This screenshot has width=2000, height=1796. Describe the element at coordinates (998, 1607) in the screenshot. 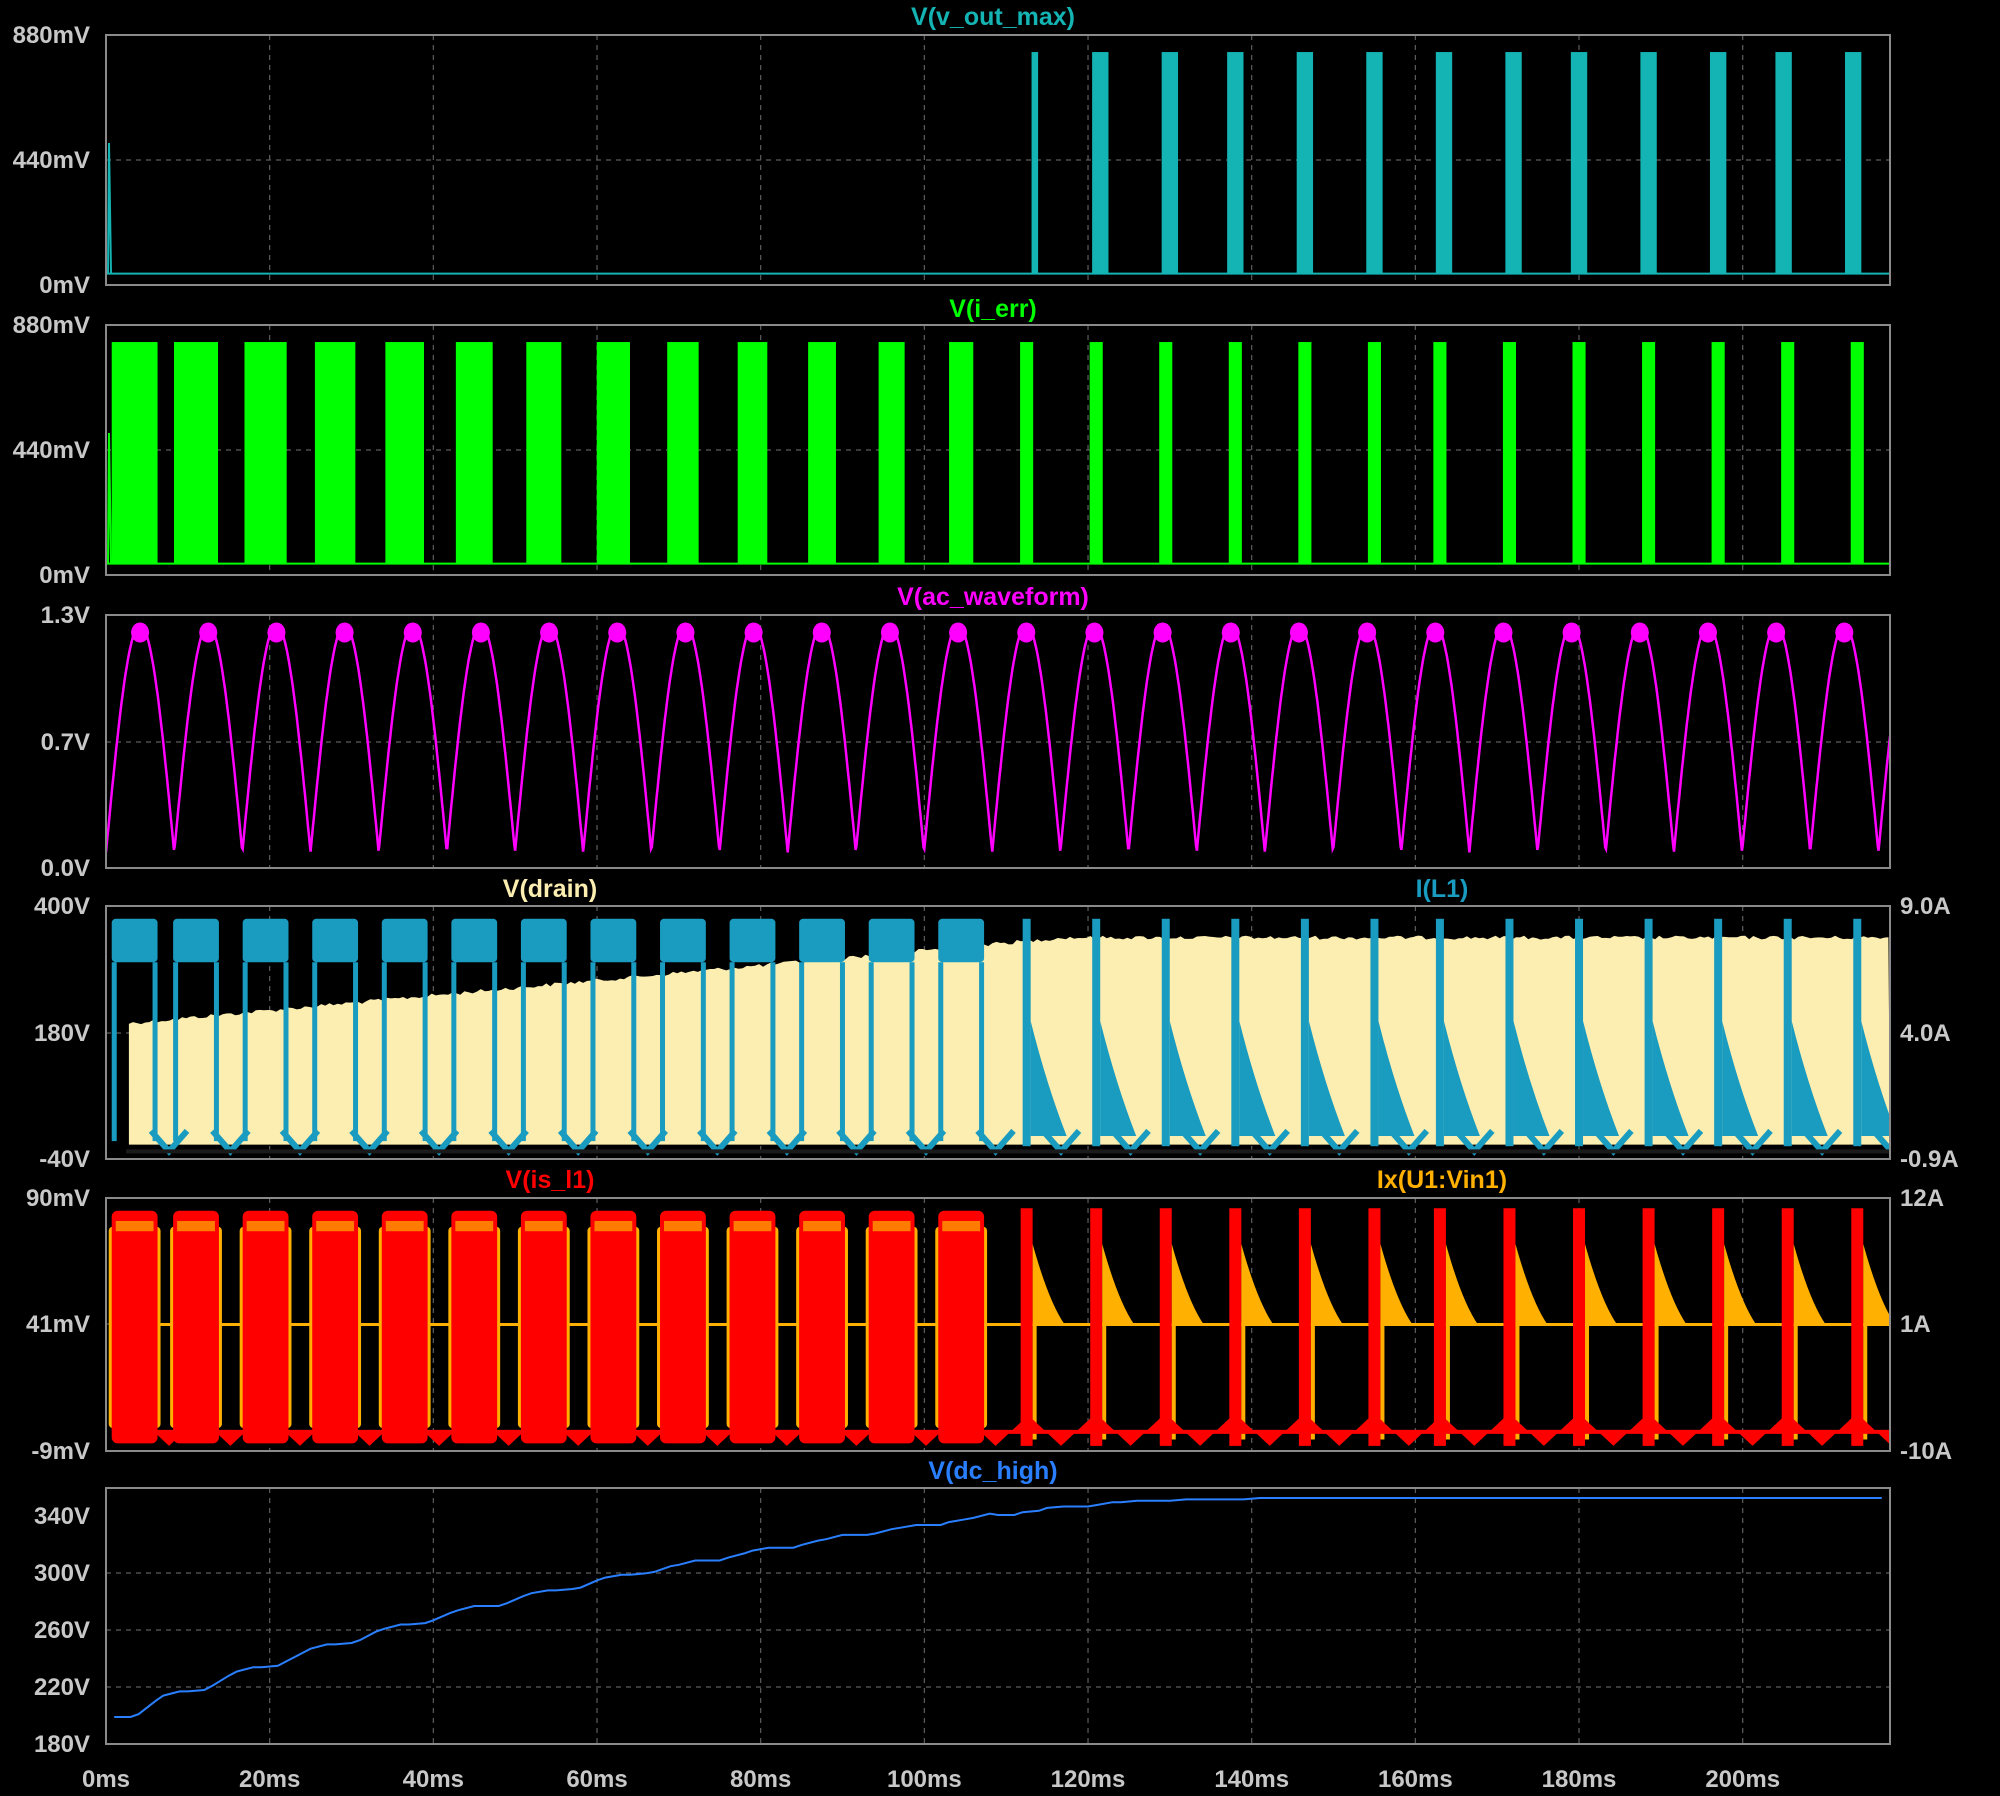

I see `dc-high-trace` at that location.